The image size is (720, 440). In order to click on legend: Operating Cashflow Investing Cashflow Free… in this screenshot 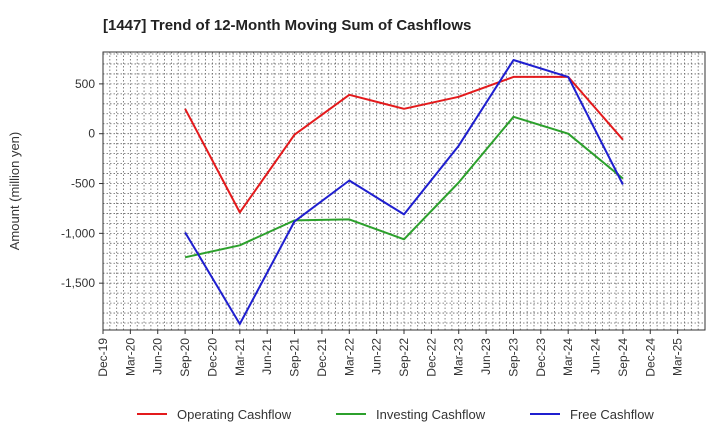, I will do `click(395, 414)`.